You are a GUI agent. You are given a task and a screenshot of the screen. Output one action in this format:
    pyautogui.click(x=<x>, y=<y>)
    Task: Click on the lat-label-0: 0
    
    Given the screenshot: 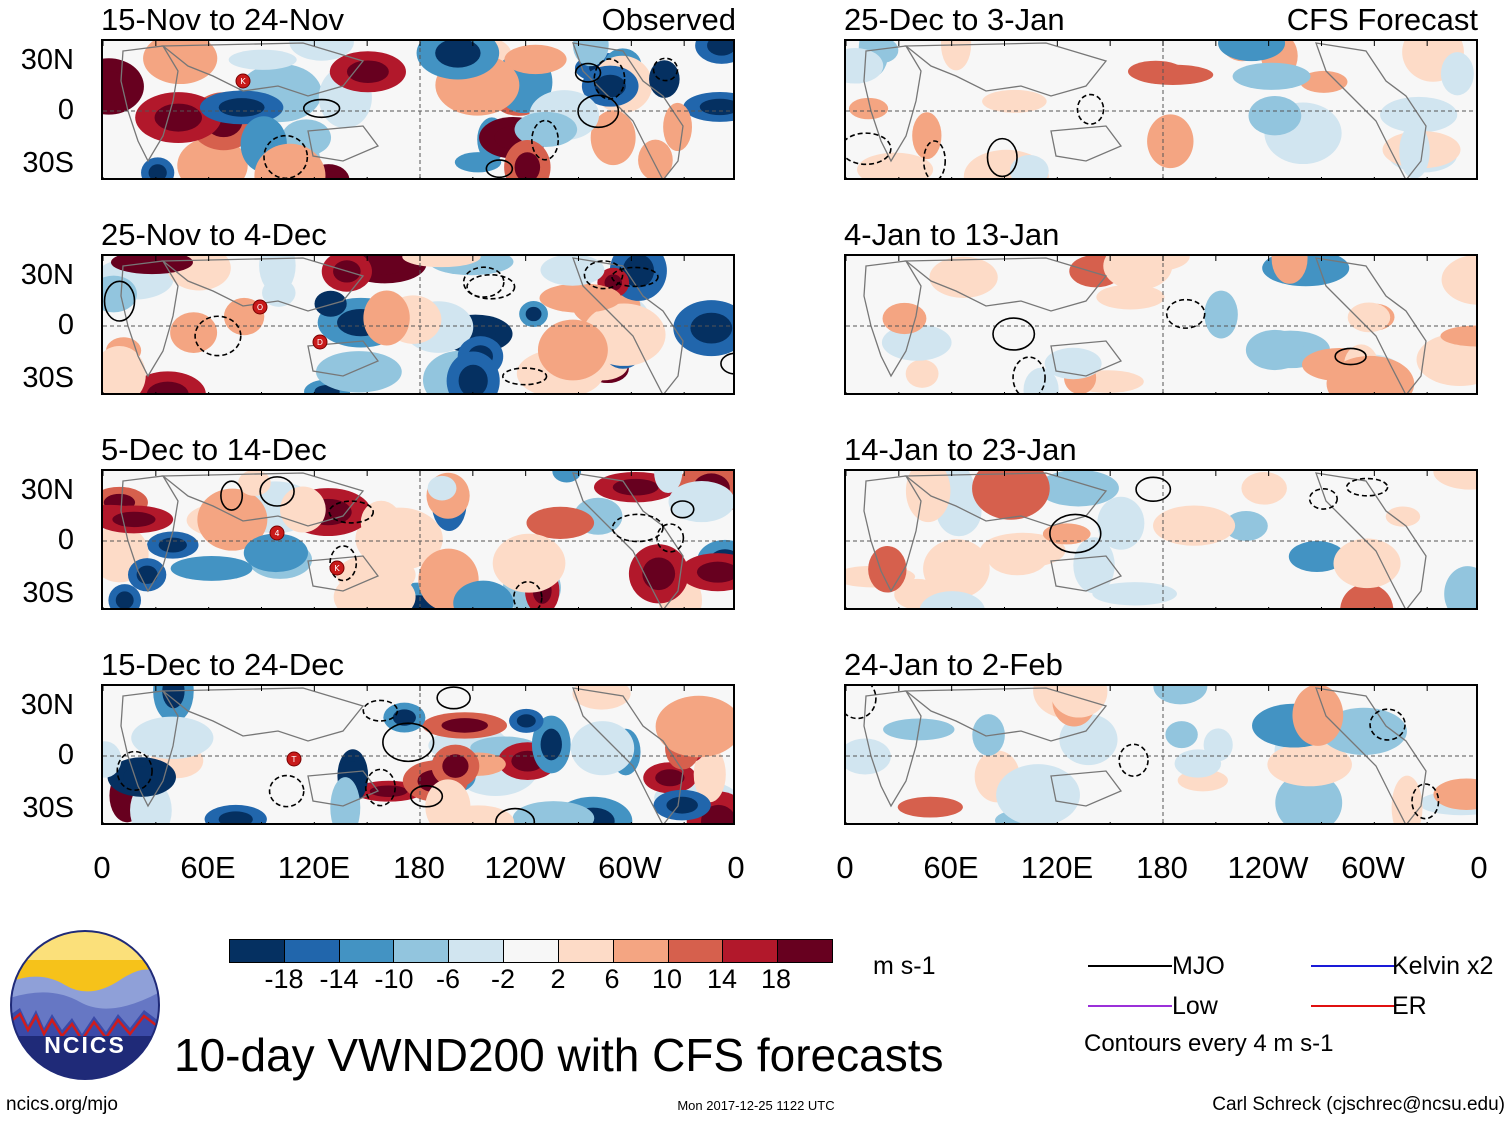 What is the action you would take?
    pyautogui.click(x=65, y=110)
    